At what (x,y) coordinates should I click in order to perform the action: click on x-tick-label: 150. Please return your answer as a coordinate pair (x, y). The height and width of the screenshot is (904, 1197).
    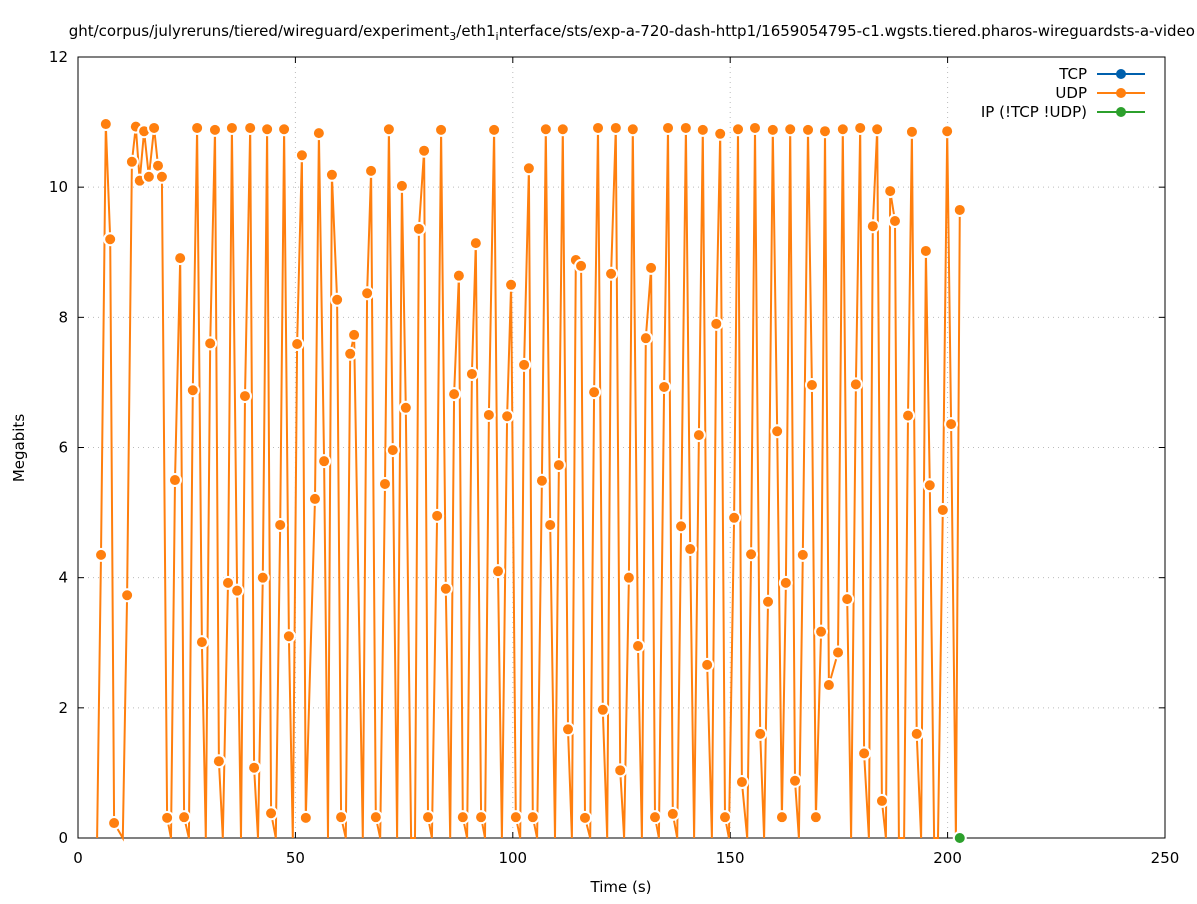
    Looking at the image, I should click on (730, 858).